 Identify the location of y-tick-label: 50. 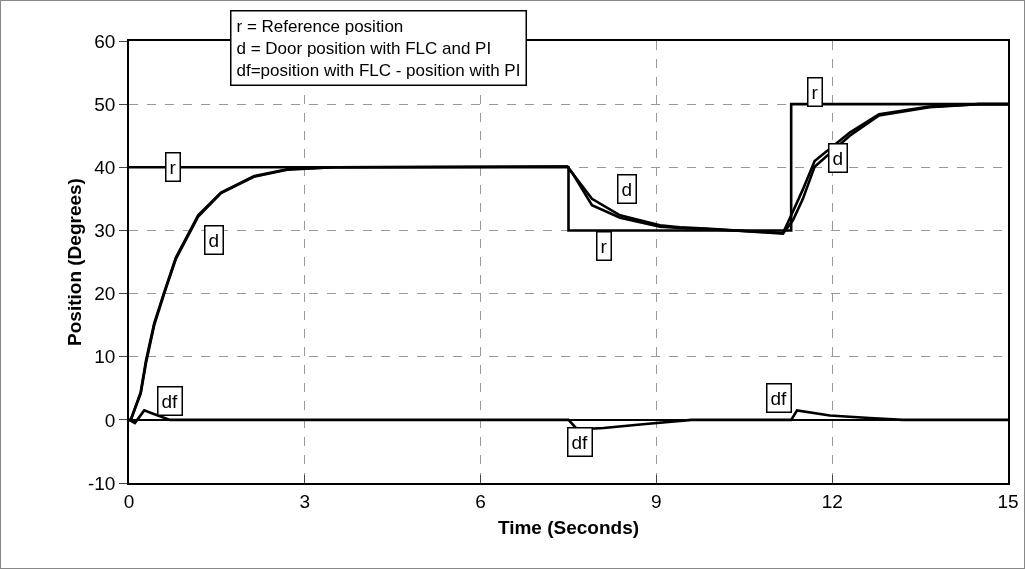
(105, 104).